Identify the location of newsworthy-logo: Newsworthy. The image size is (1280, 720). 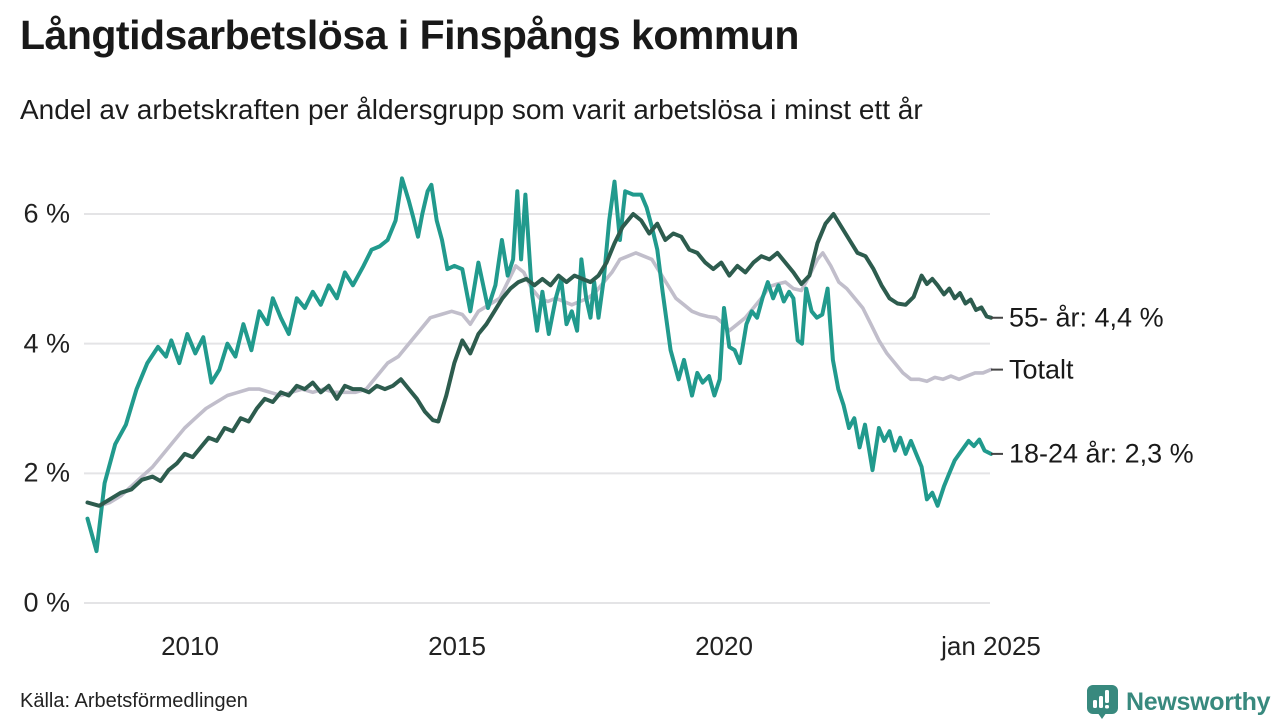
(1178, 702).